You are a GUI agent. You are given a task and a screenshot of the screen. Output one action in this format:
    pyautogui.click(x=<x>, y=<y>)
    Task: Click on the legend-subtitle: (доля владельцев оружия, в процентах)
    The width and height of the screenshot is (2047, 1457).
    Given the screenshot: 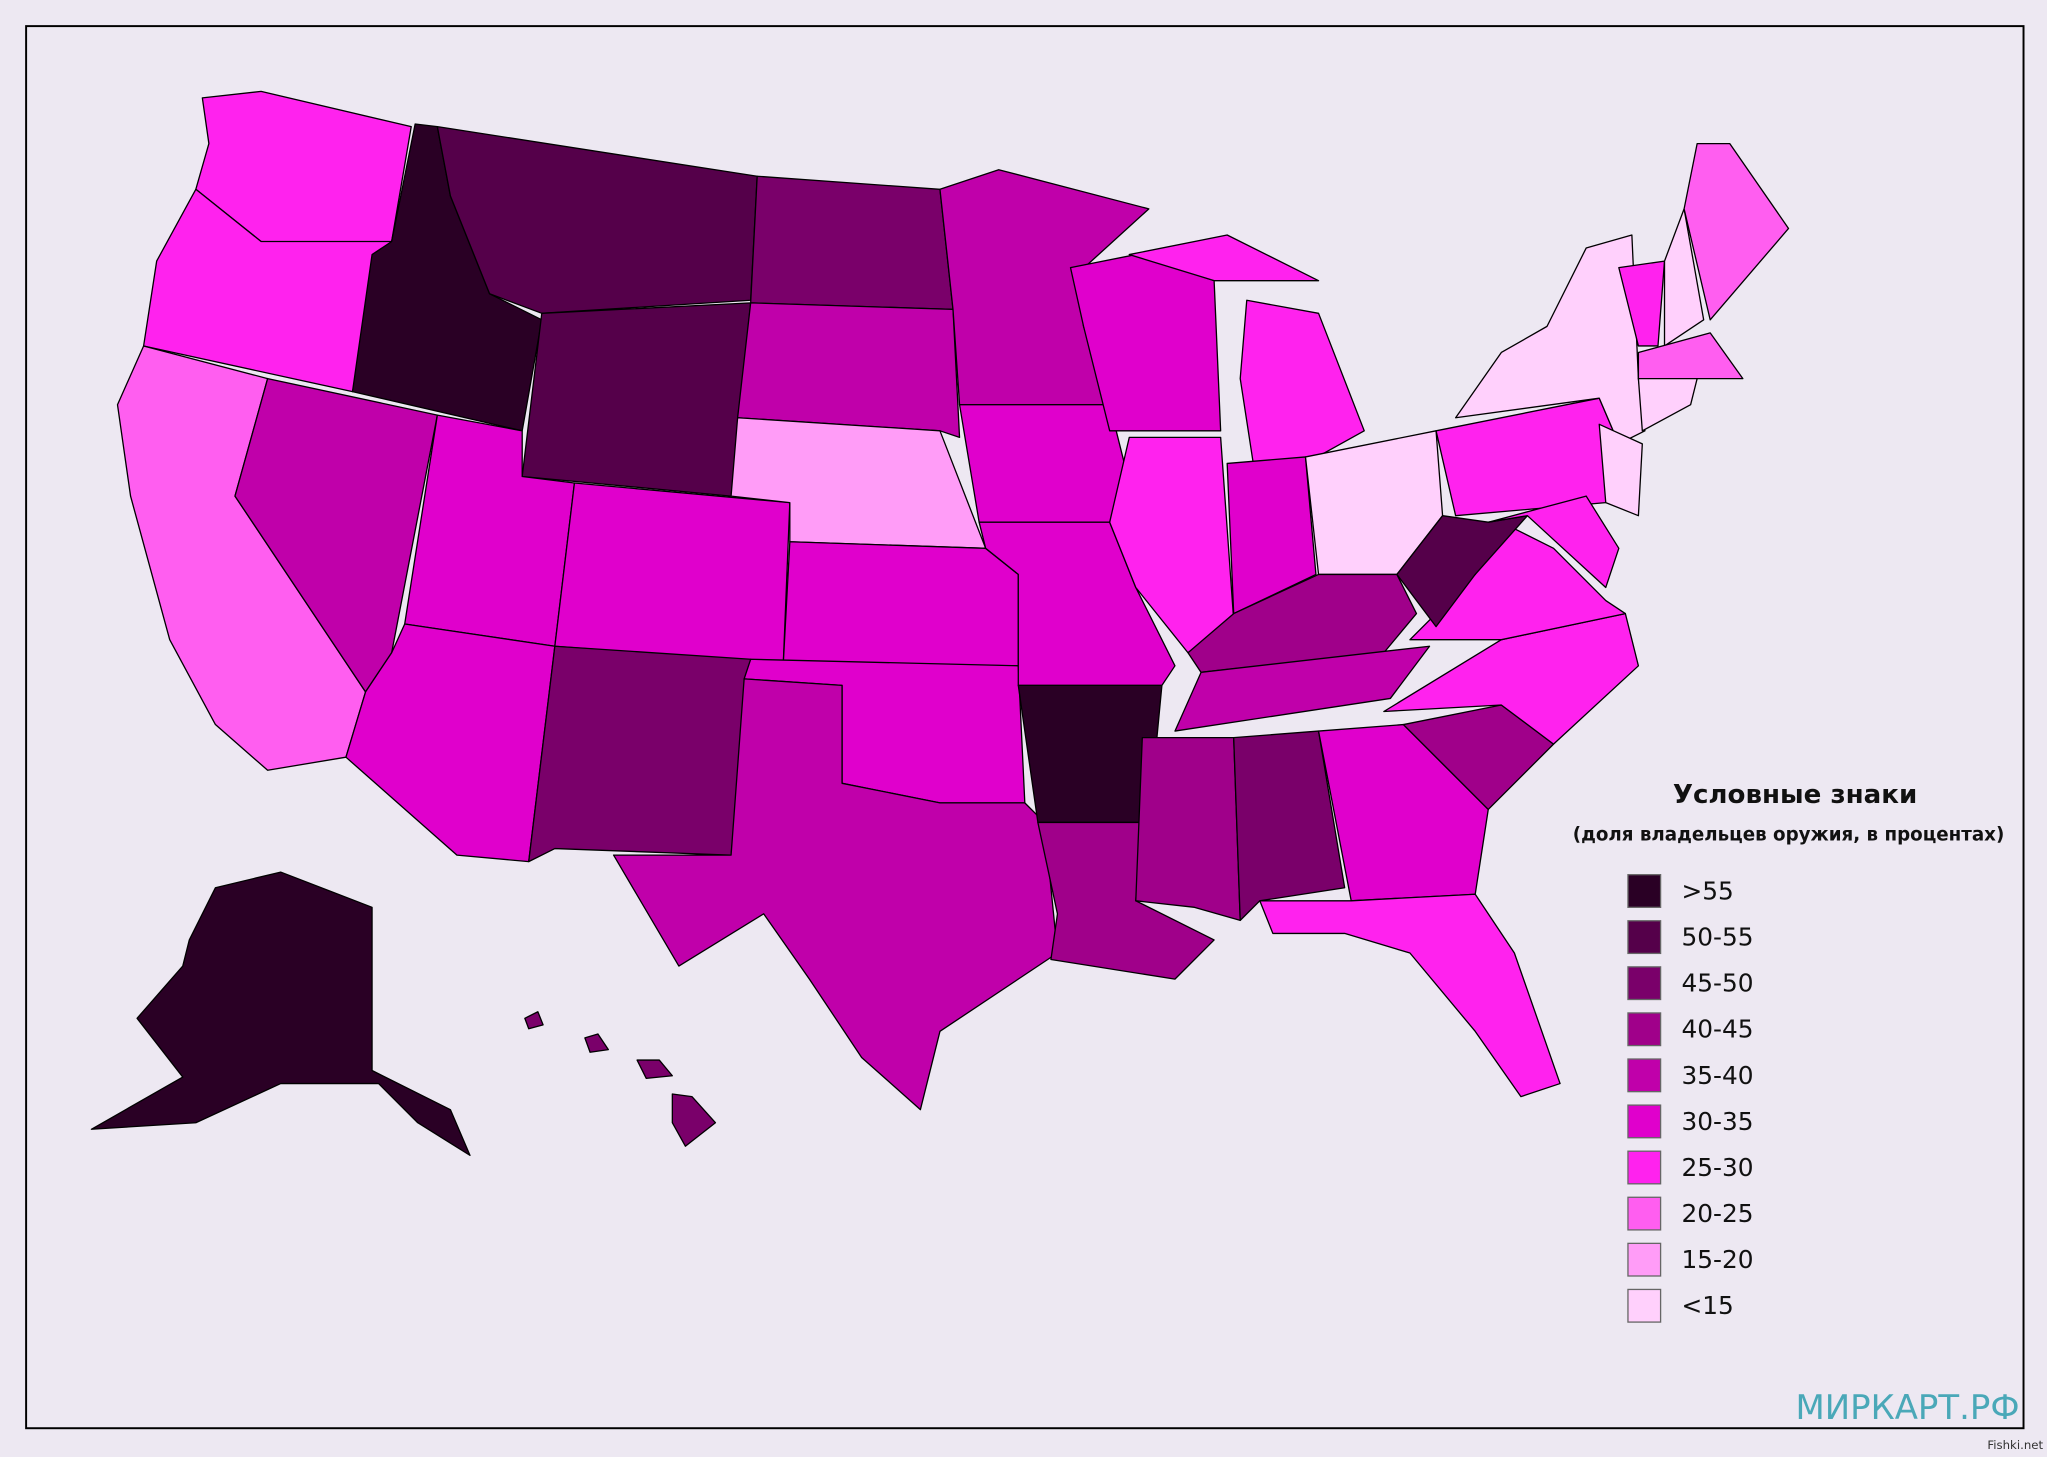 What is the action you would take?
    pyautogui.click(x=1789, y=835)
    